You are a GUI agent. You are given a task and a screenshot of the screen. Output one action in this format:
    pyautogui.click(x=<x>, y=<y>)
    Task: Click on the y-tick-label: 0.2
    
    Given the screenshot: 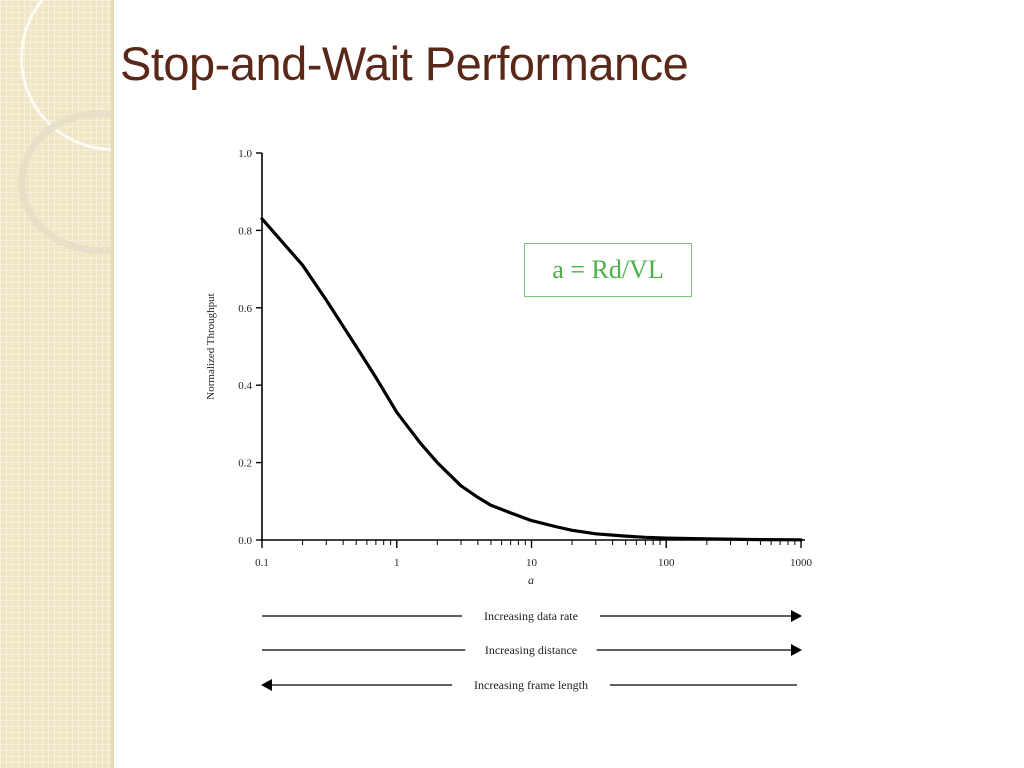 What is the action you would take?
    pyautogui.click(x=245, y=464)
    